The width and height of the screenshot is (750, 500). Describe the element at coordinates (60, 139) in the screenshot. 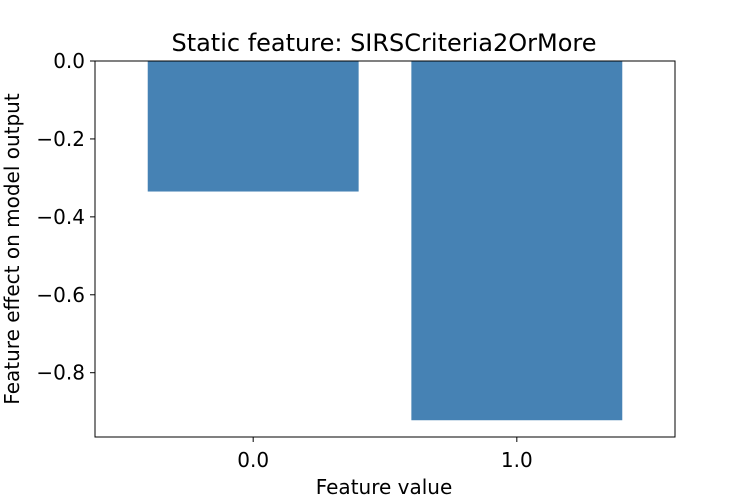

I see `y-tick-label: −0.2` at that location.